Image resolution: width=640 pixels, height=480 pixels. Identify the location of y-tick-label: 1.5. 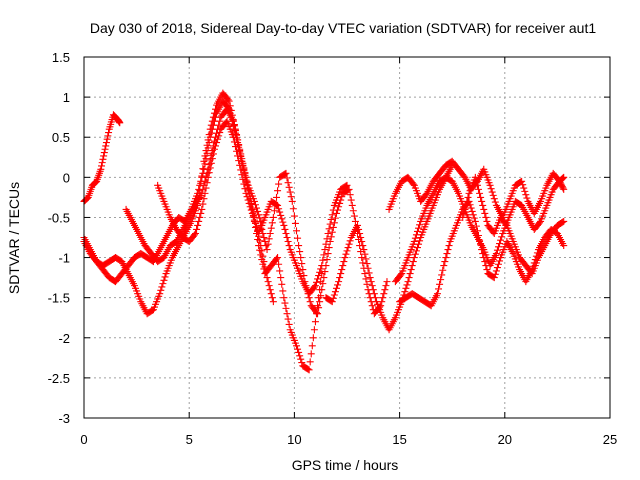
(61, 57).